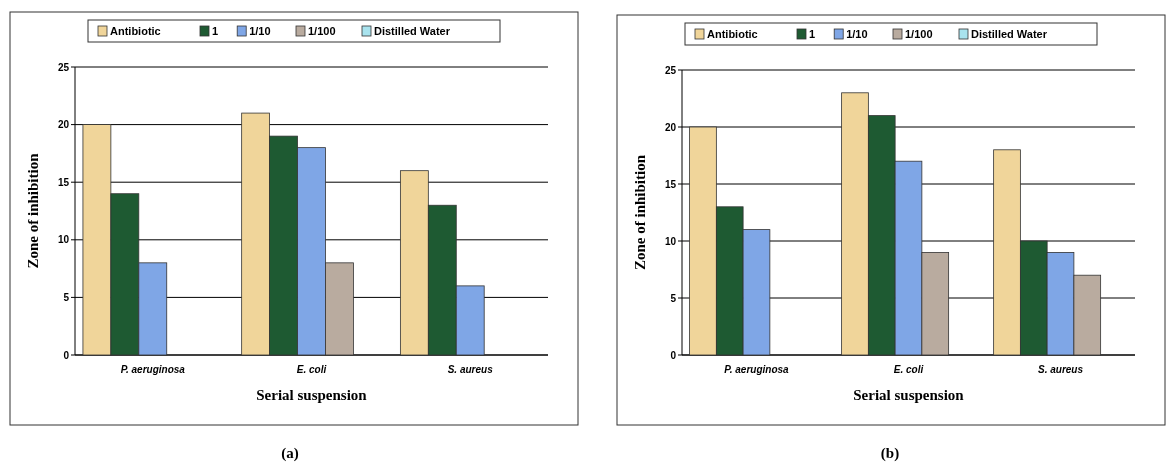 This screenshot has width=1170, height=470. What do you see at coordinates (890, 453) in the screenshot?
I see `text: (b)` at bounding box center [890, 453].